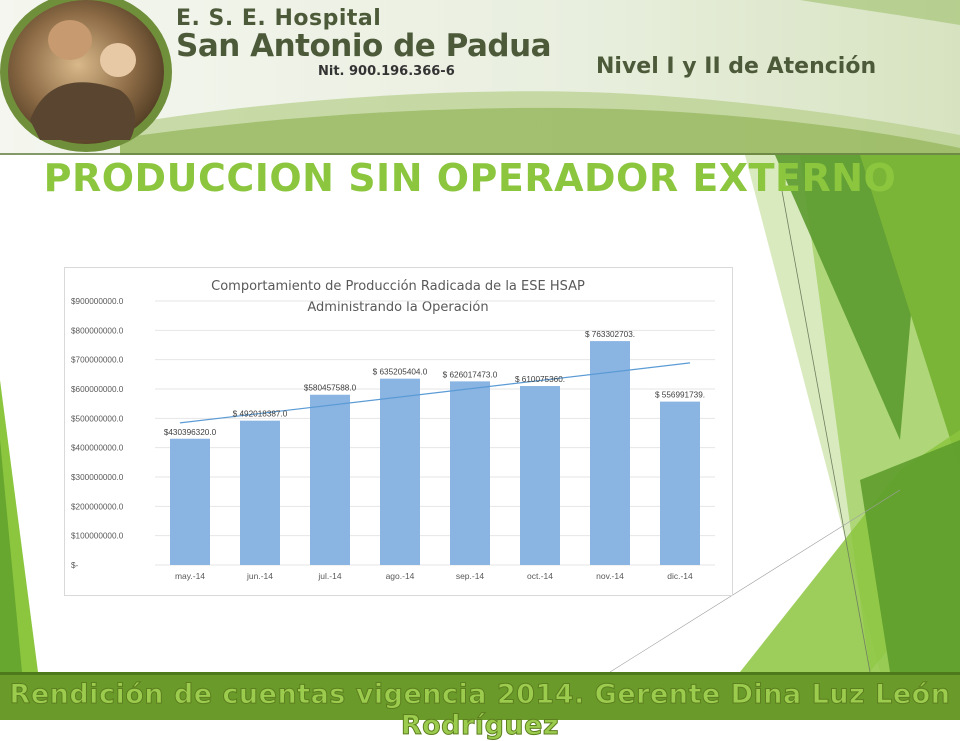 The width and height of the screenshot is (960, 741). What do you see at coordinates (190, 576) in the screenshot?
I see `x-tick-label: may.-14` at bounding box center [190, 576].